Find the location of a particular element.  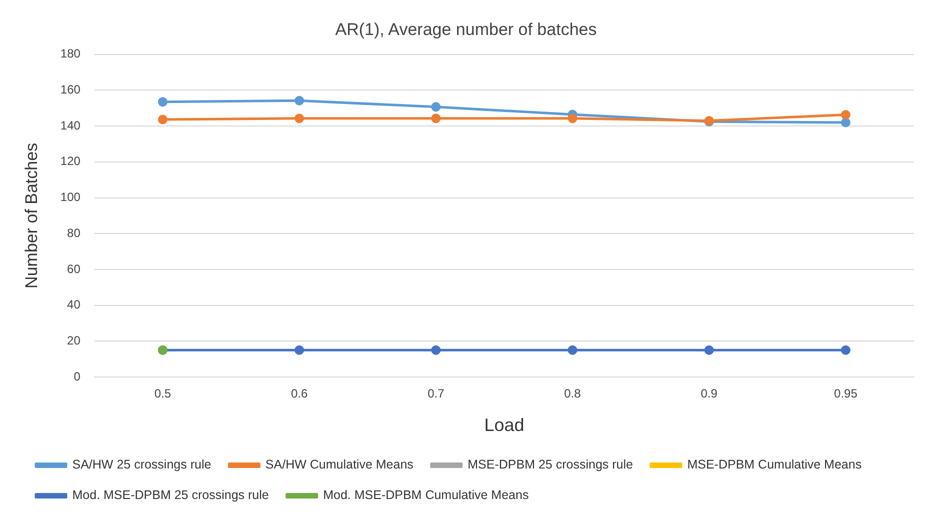

y-tick-label: 180 is located at coordinates (70, 53).